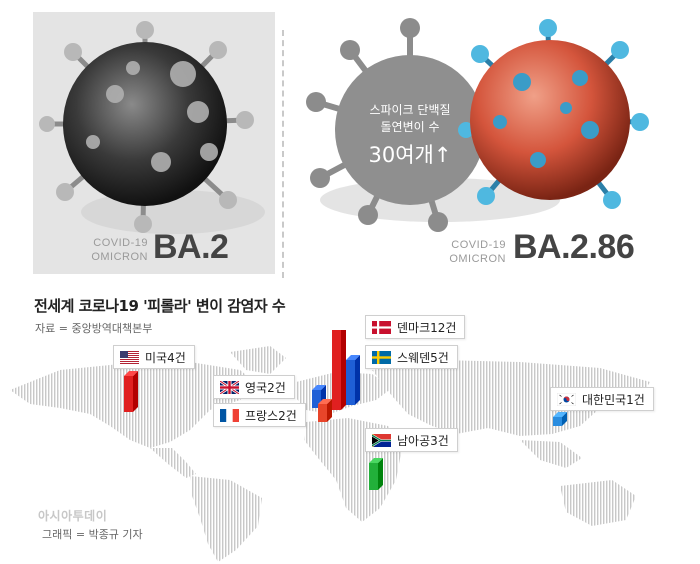  What do you see at coordinates (635, 399) in the screenshot?
I see `case-count: 1건` at bounding box center [635, 399].